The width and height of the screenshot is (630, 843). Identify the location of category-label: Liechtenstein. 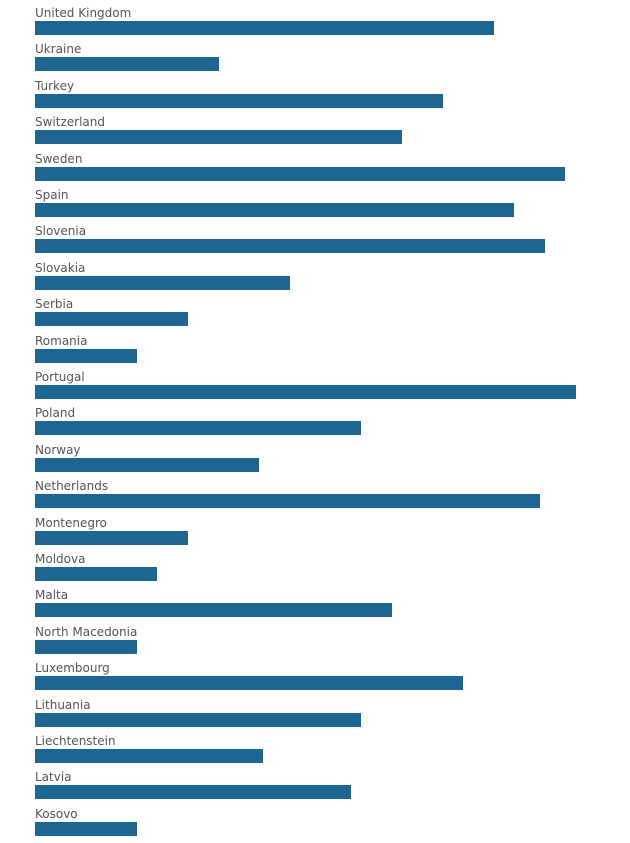
(75, 741).